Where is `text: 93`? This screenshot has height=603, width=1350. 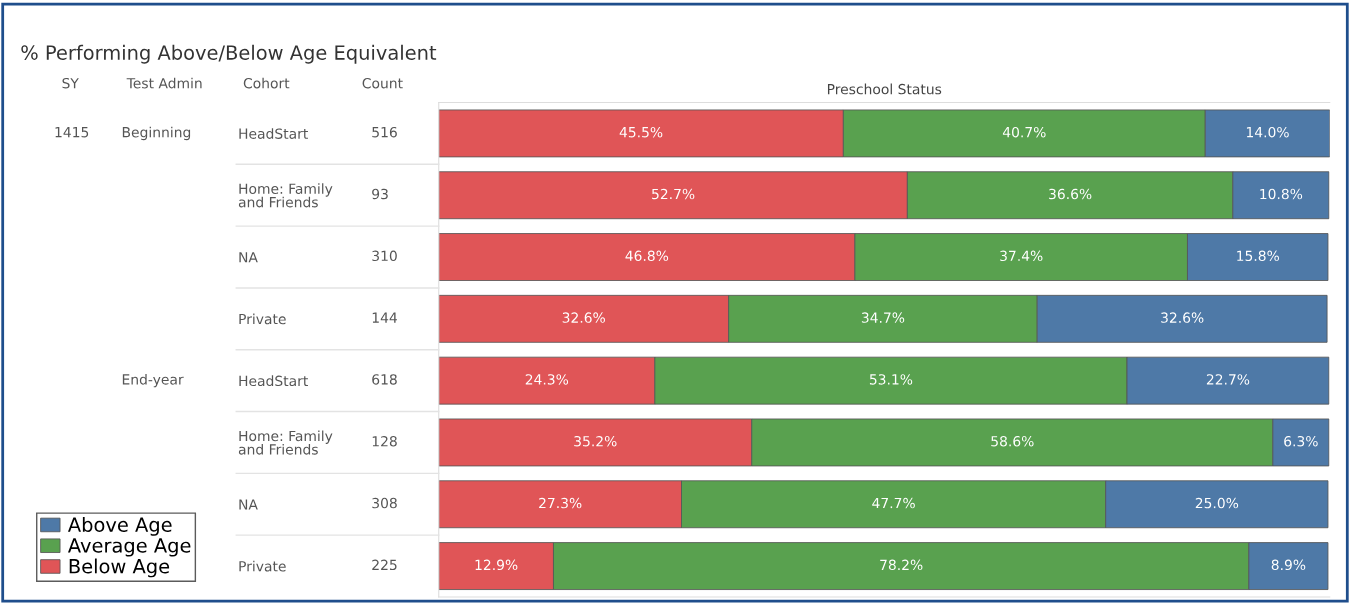
text: 93 is located at coordinates (380, 194).